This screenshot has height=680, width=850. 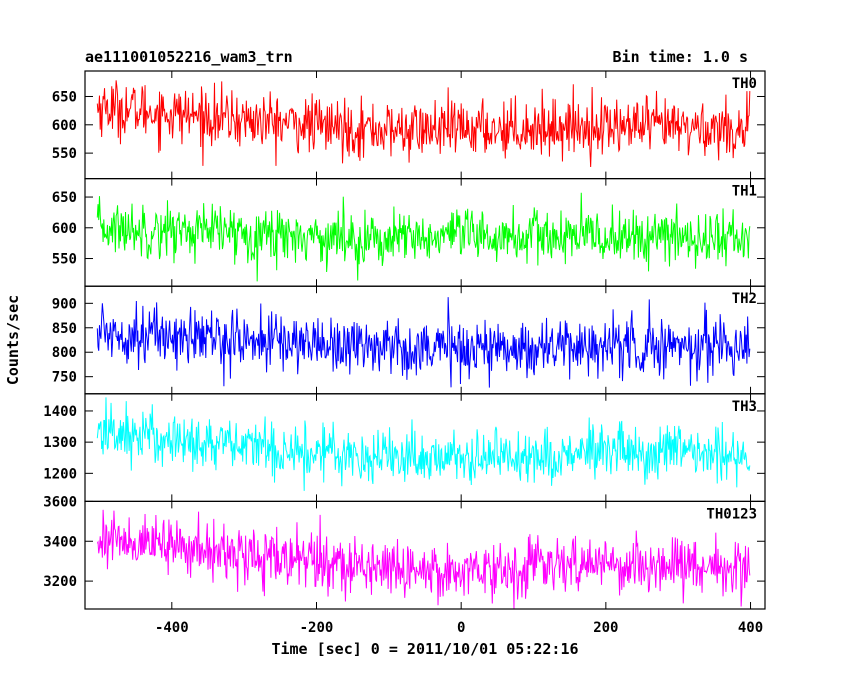 I want to click on x-axis: -400 -200 0 200 400, so click(x=459, y=628).